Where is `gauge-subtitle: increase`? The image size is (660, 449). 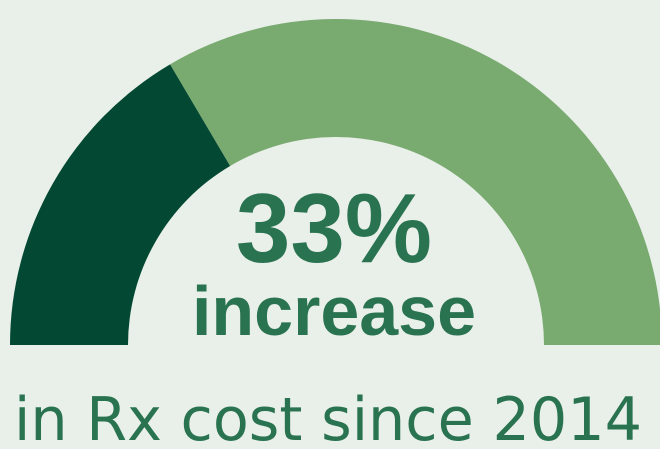 gauge-subtitle: increase is located at coordinates (334, 311).